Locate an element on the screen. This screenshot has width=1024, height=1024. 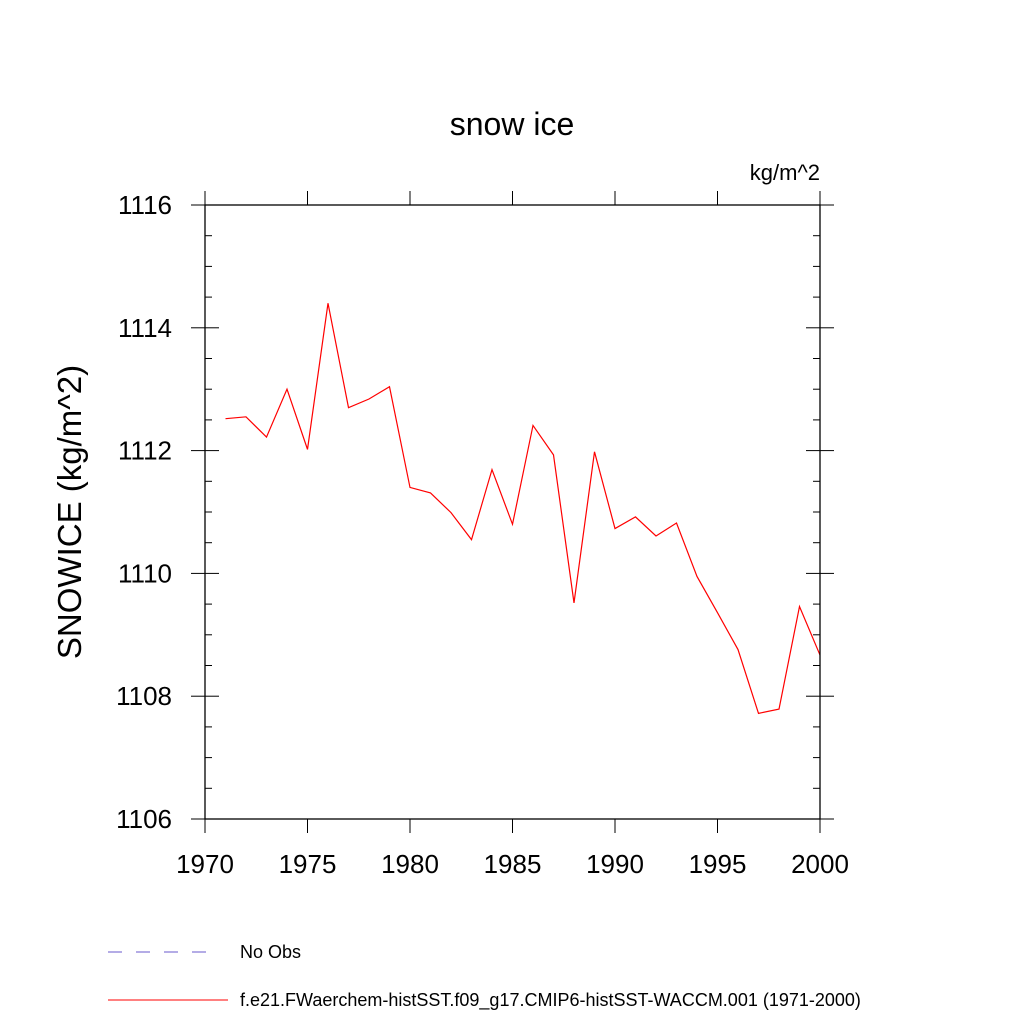
x-tick-label: 1990 is located at coordinates (615, 864).